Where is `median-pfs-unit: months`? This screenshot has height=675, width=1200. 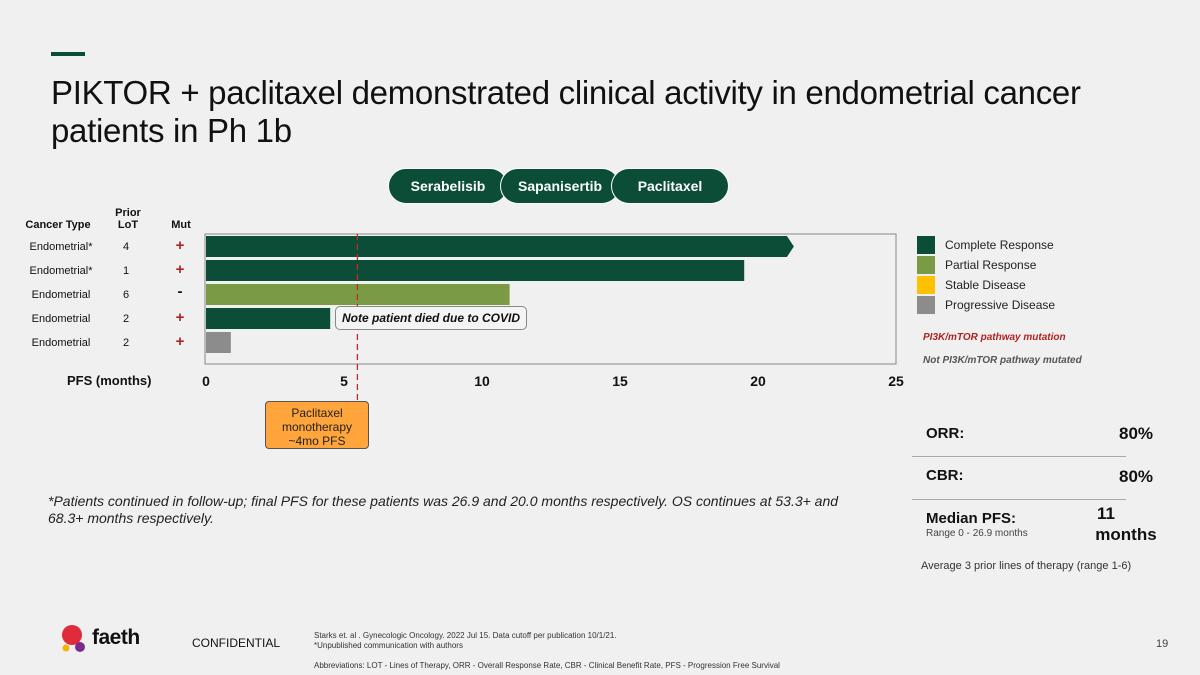
median-pfs-unit: months is located at coordinates (1126, 534).